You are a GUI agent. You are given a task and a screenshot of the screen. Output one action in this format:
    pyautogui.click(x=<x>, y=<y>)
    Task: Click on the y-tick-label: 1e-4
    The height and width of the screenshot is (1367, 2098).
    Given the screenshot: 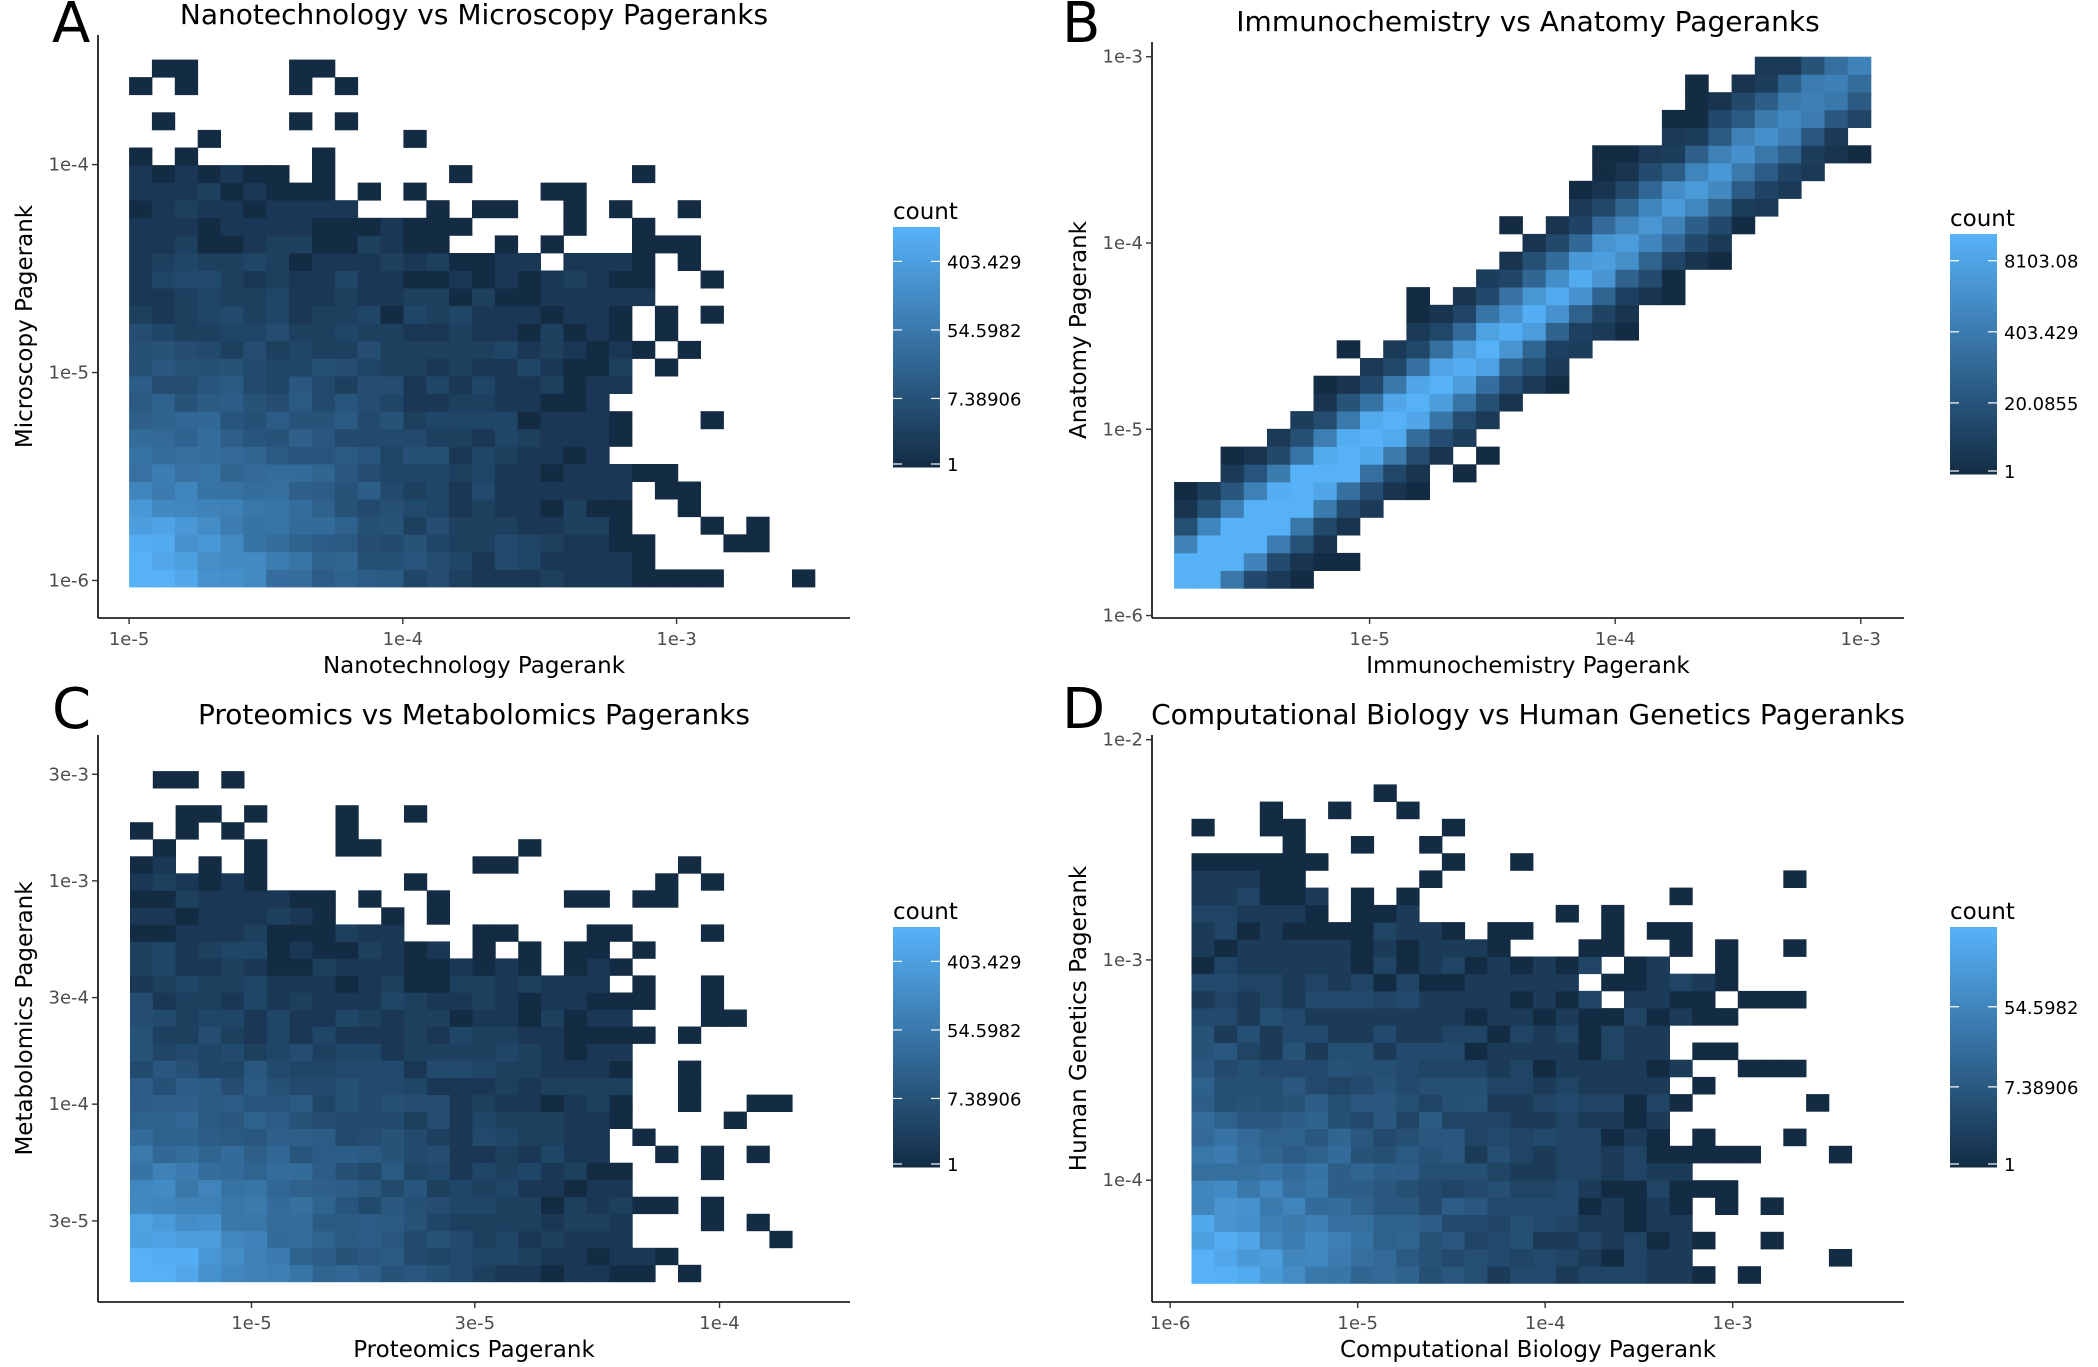 What is the action you would take?
    pyautogui.click(x=69, y=165)
    